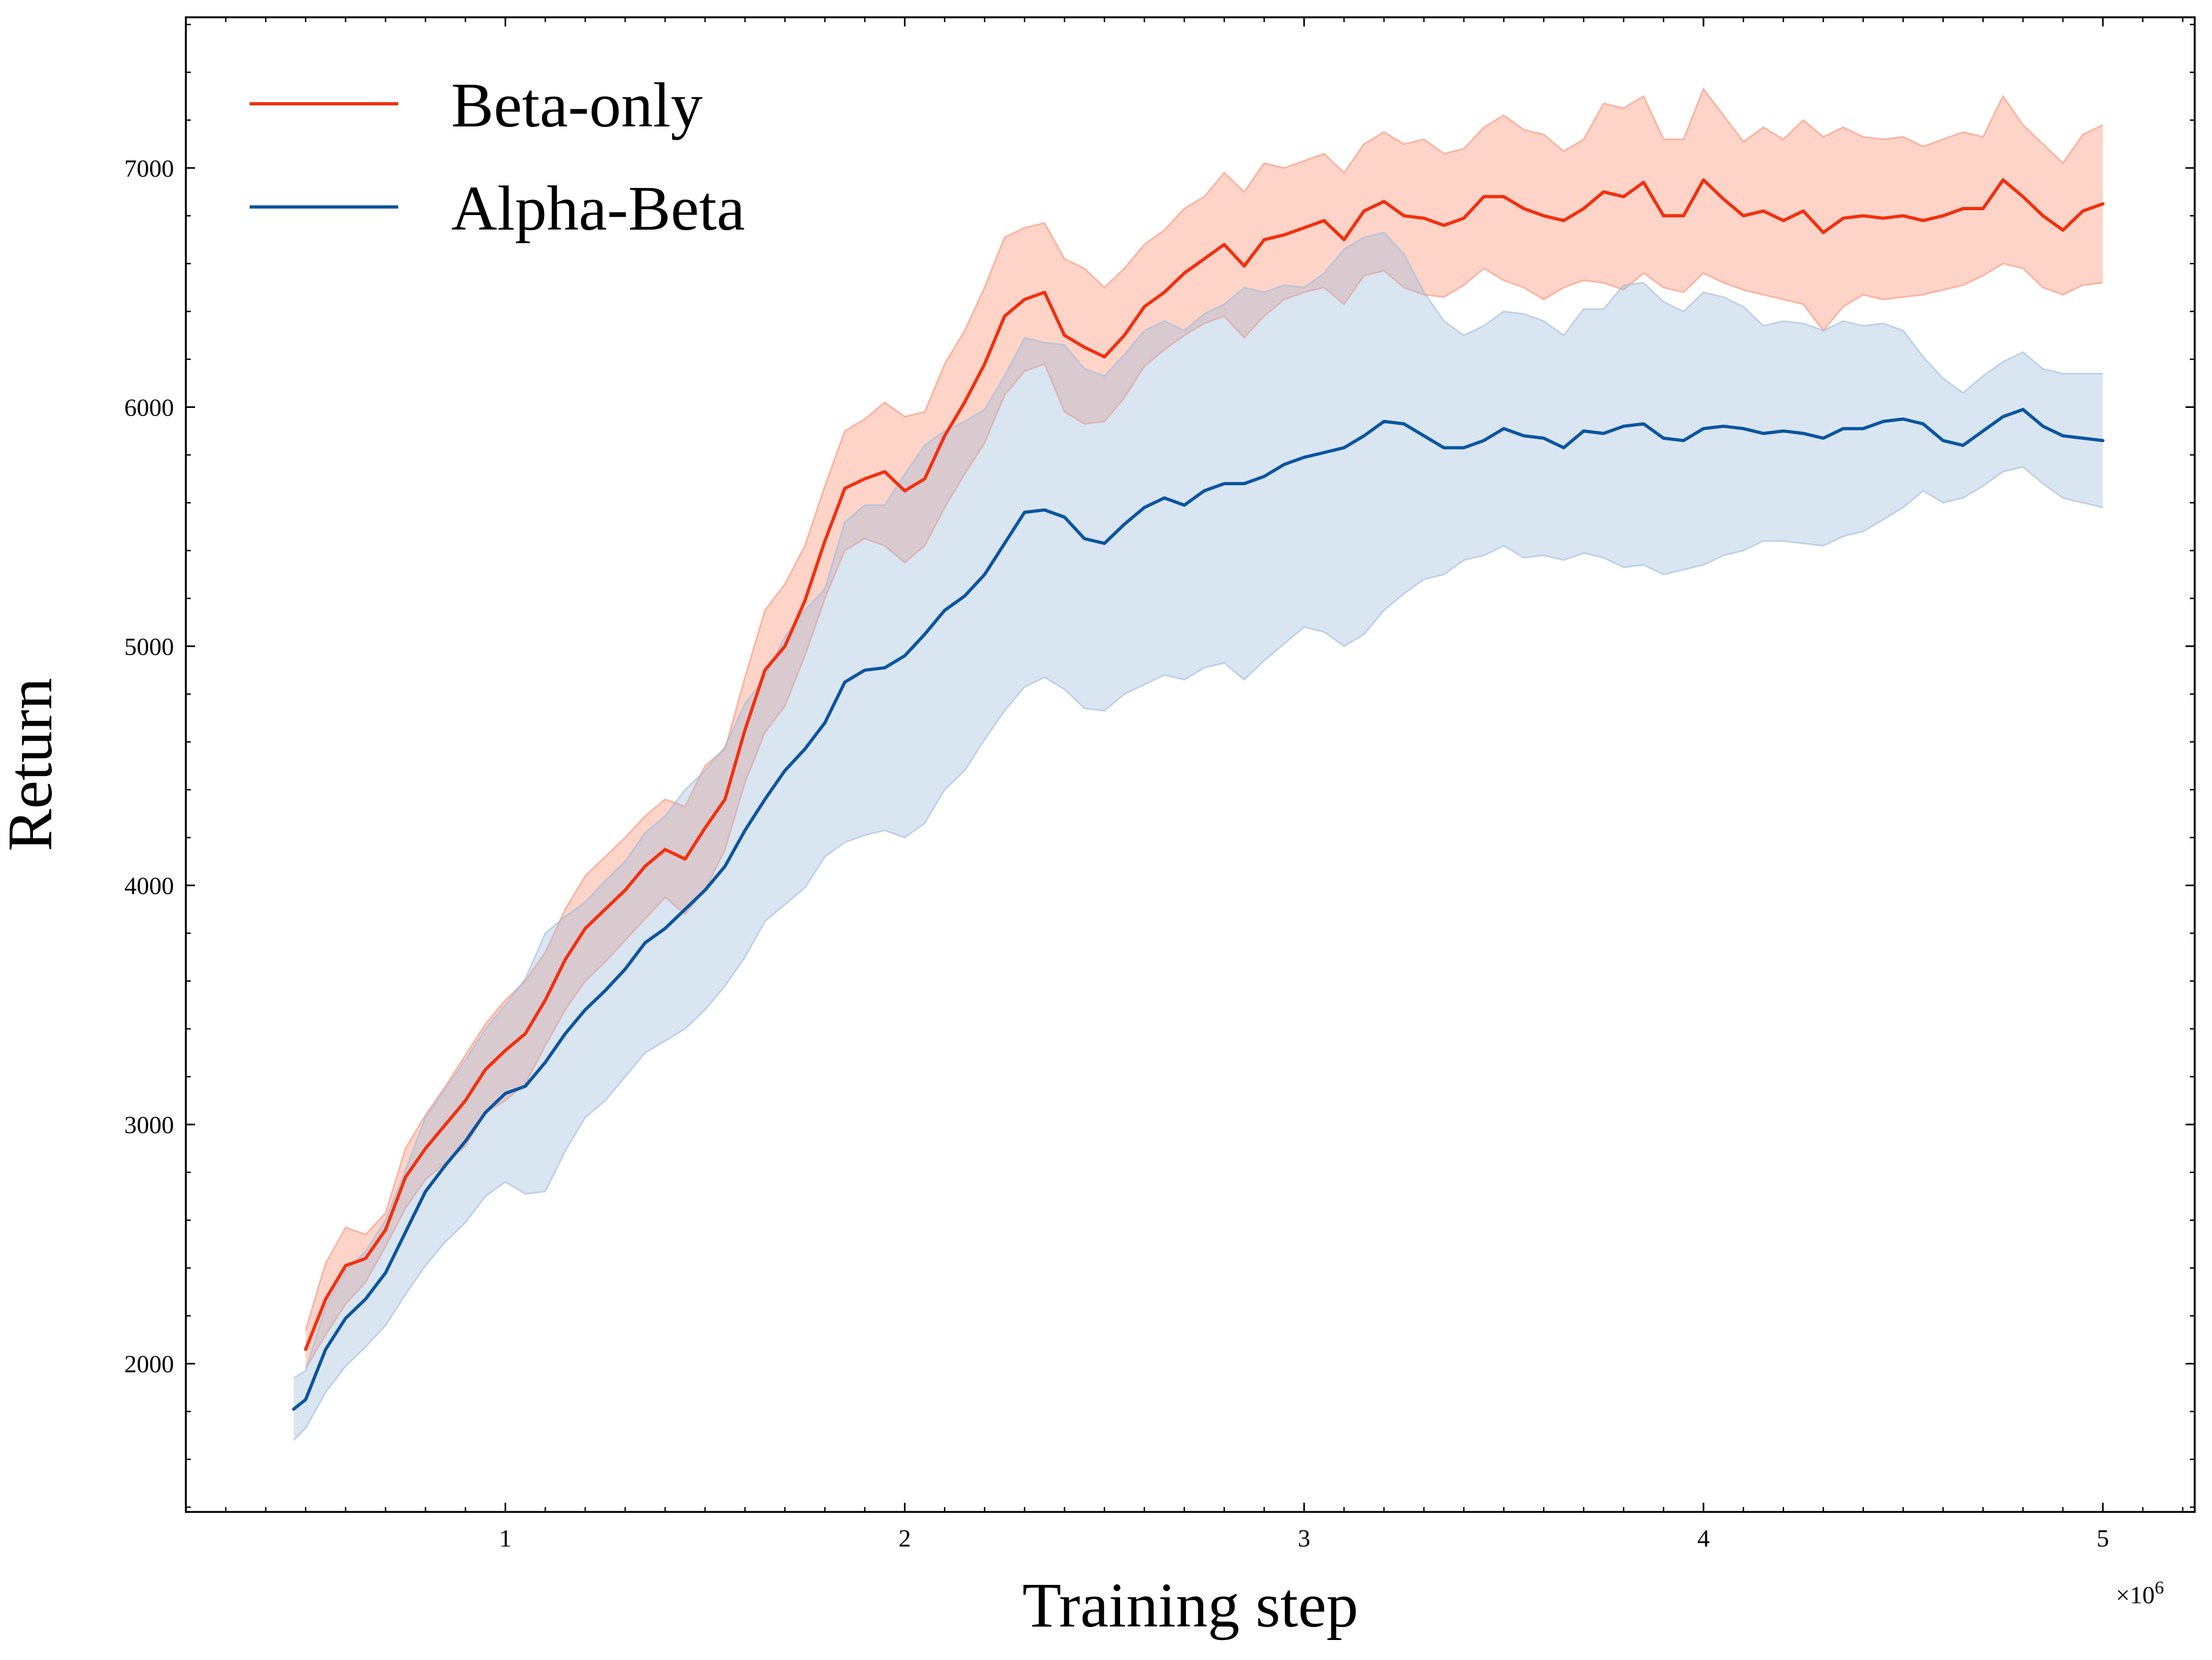  What do you see at coordinates (1304, 1538) in the screenshot?
I see `x-tick-label: 3` at bounding box center [1304, 1538].